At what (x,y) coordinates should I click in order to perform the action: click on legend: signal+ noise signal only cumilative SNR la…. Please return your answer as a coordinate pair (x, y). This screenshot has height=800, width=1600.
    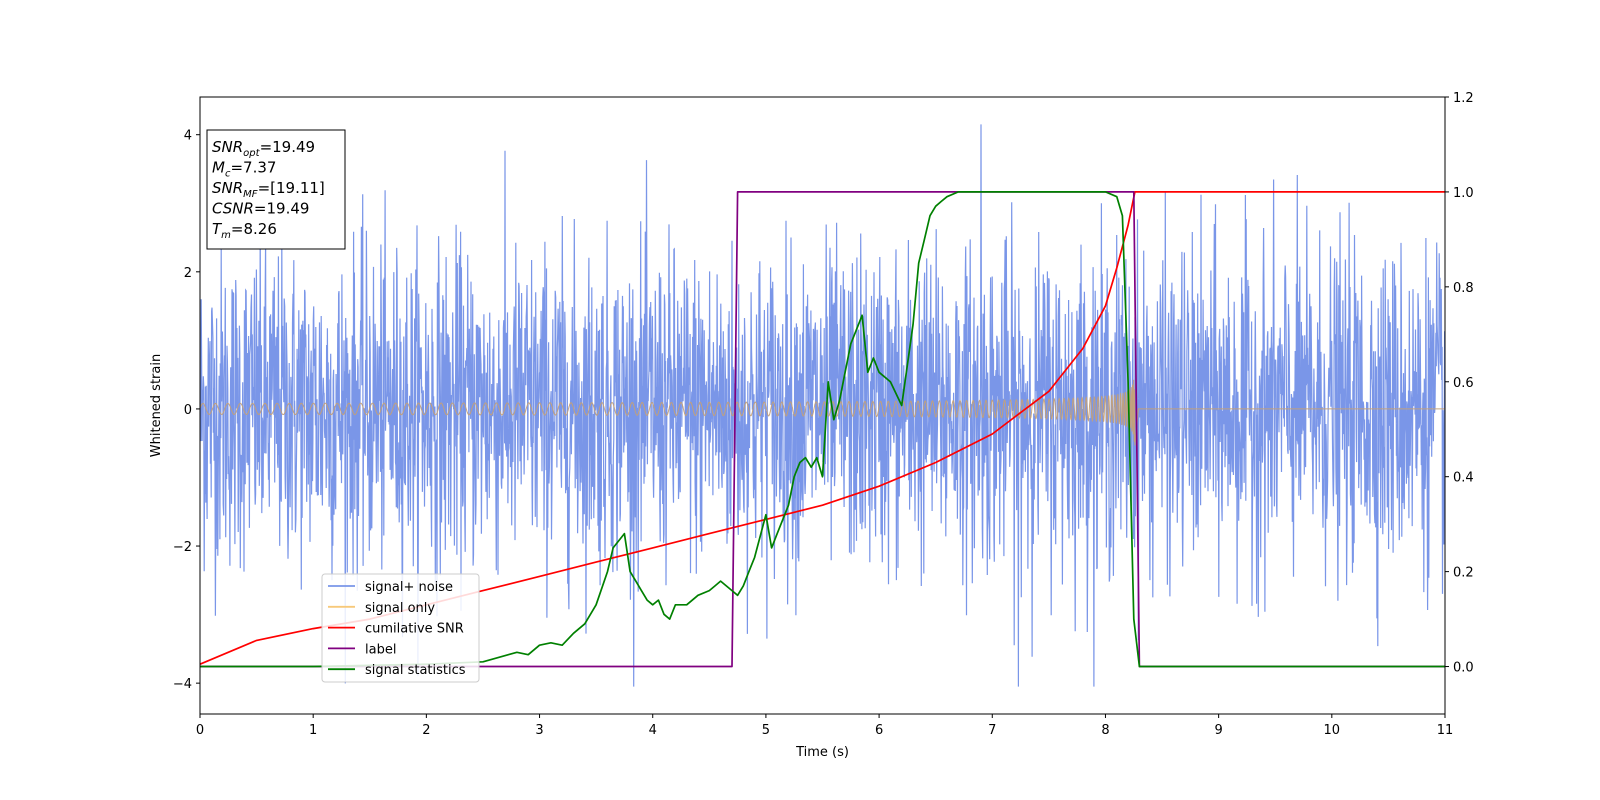
    Looking at the image, I should click on (400, 628).